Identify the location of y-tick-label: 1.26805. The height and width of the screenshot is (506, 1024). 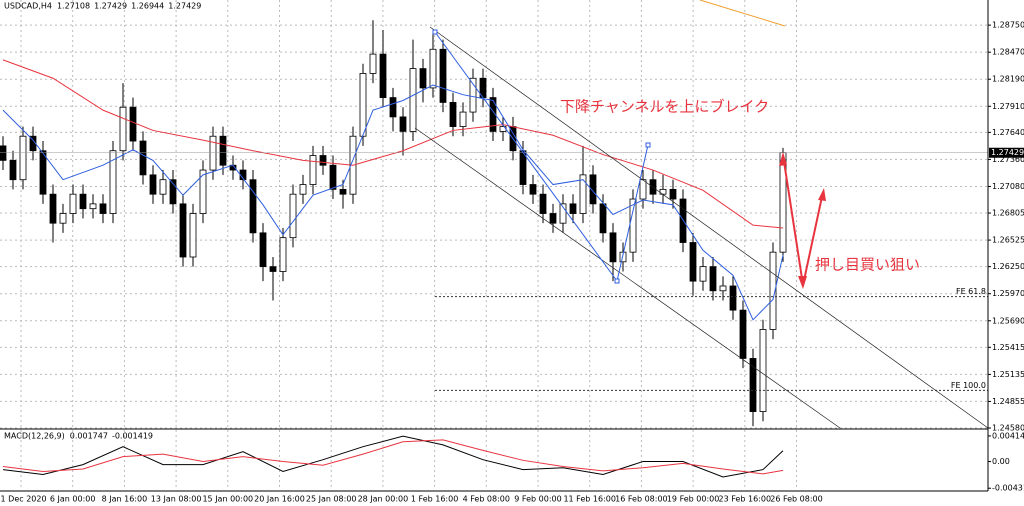
(1008, 213).